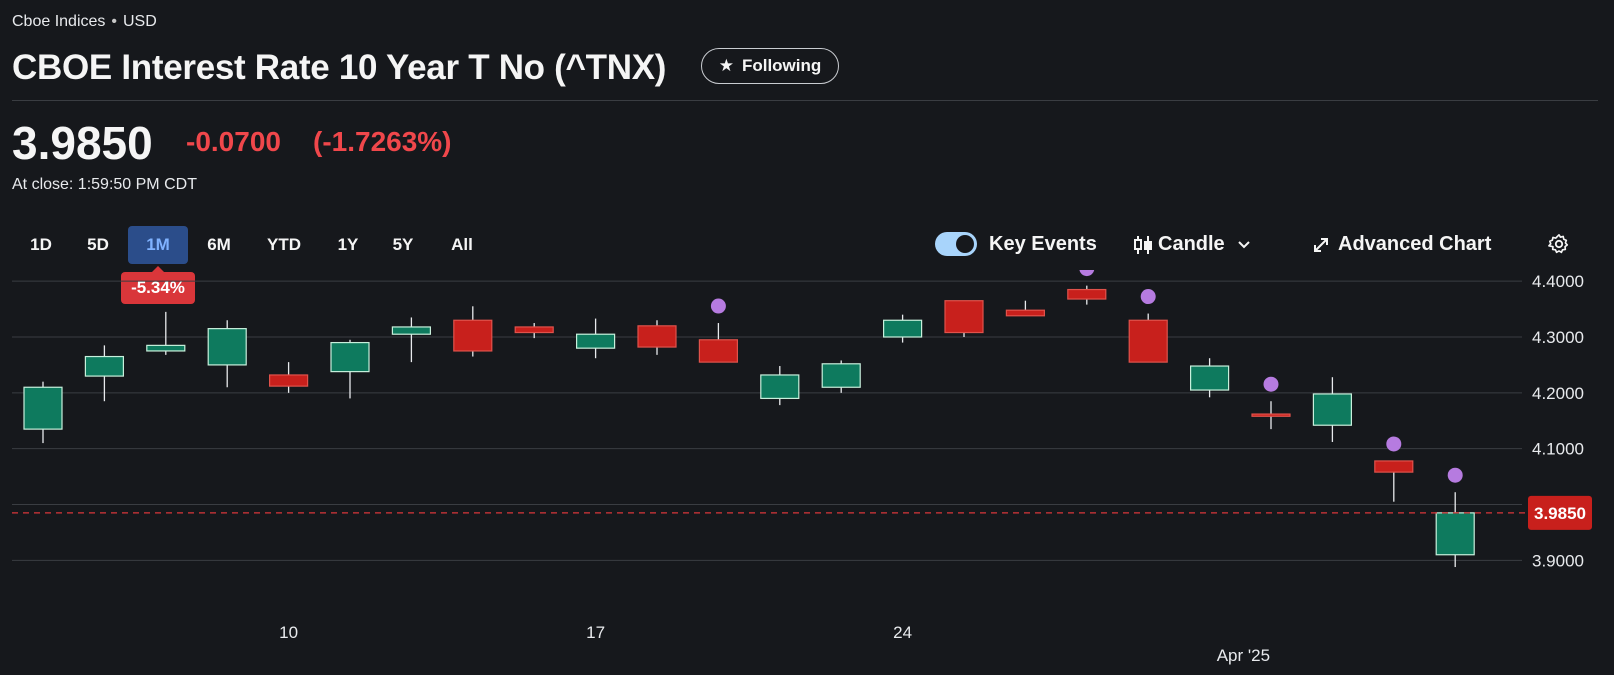  Describe the element at coordinates (902, 632) in the screenshot. I see `x-tick-label: 24` at that location.